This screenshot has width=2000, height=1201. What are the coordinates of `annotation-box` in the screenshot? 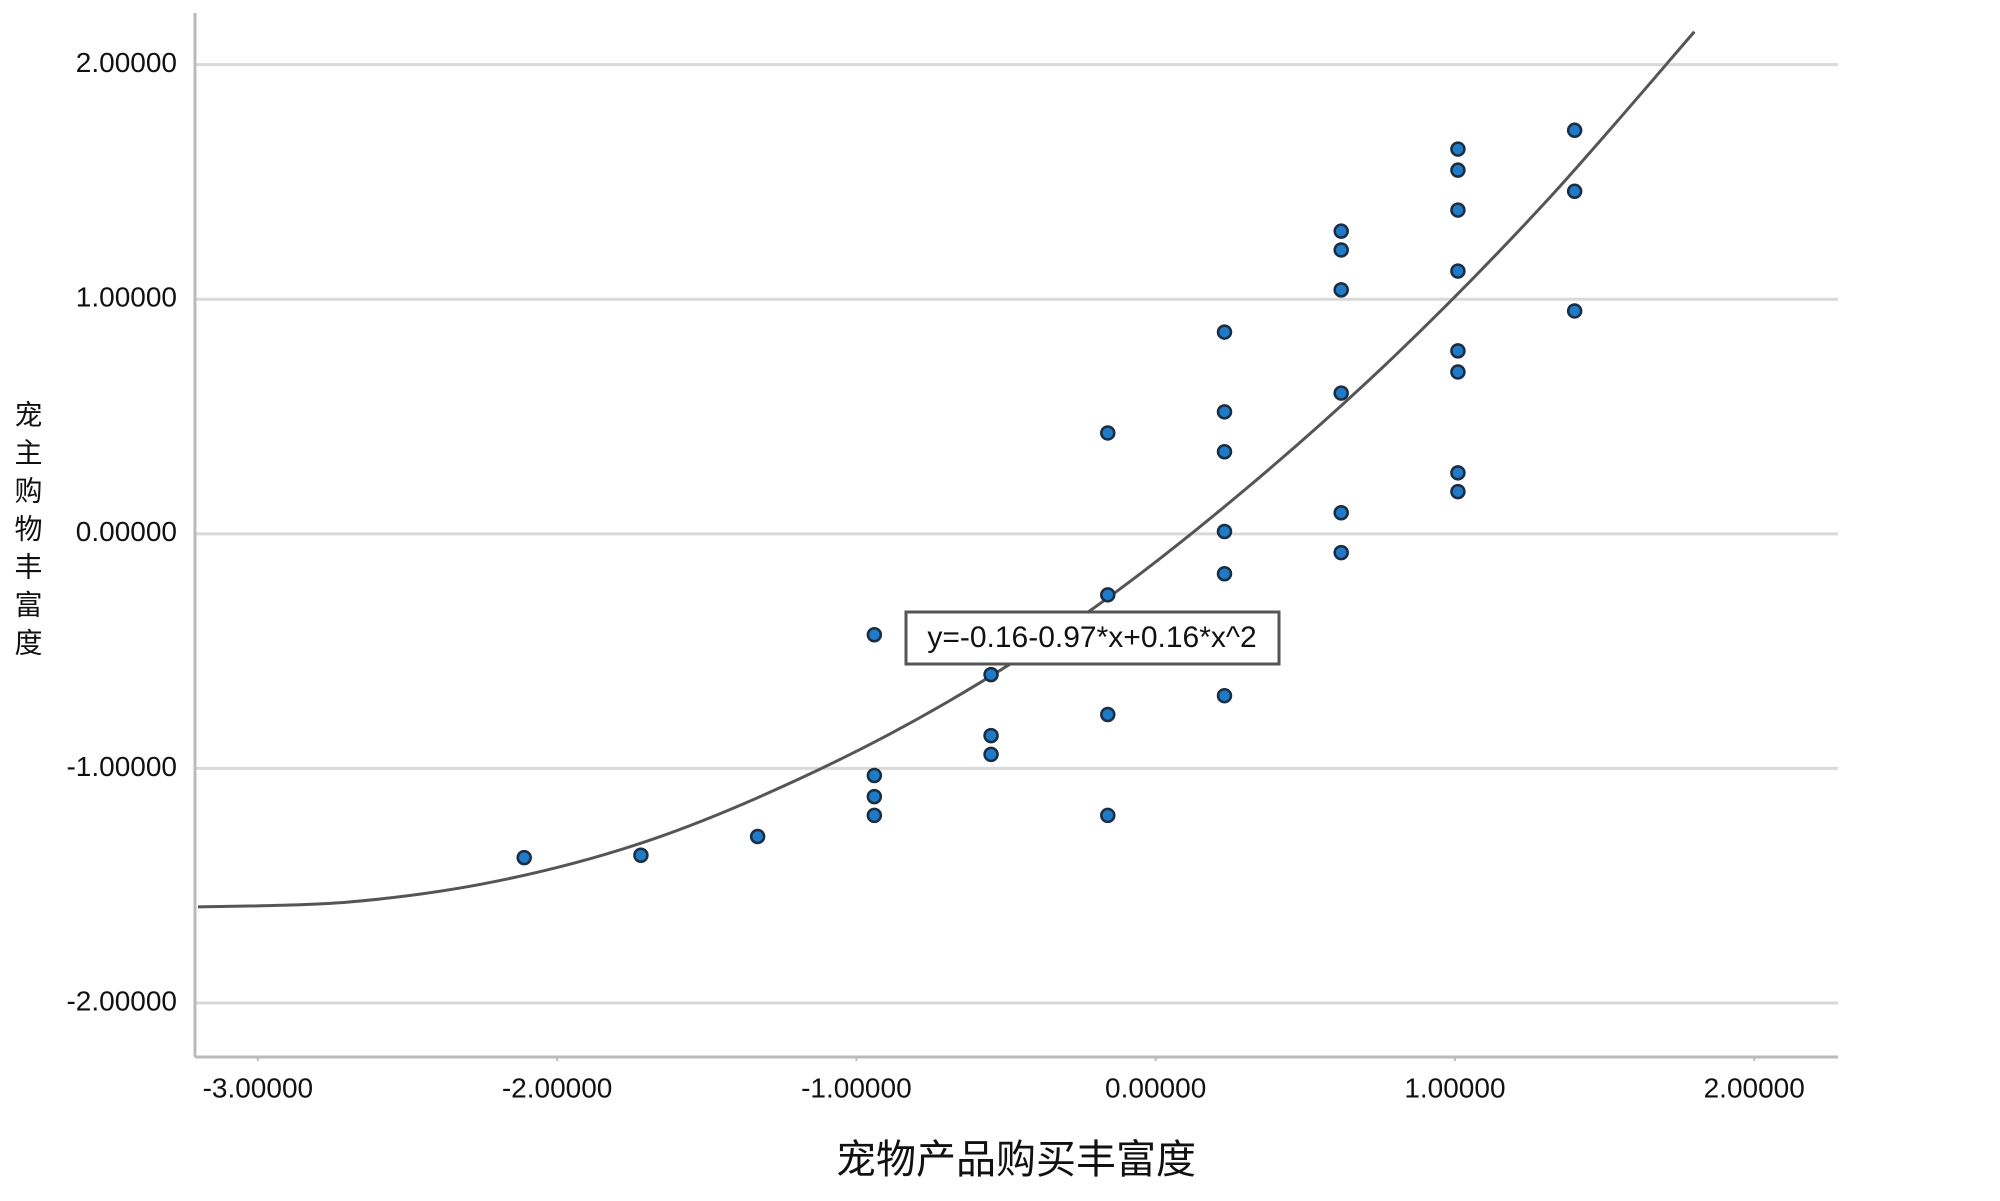 It's located at (1092, 638).